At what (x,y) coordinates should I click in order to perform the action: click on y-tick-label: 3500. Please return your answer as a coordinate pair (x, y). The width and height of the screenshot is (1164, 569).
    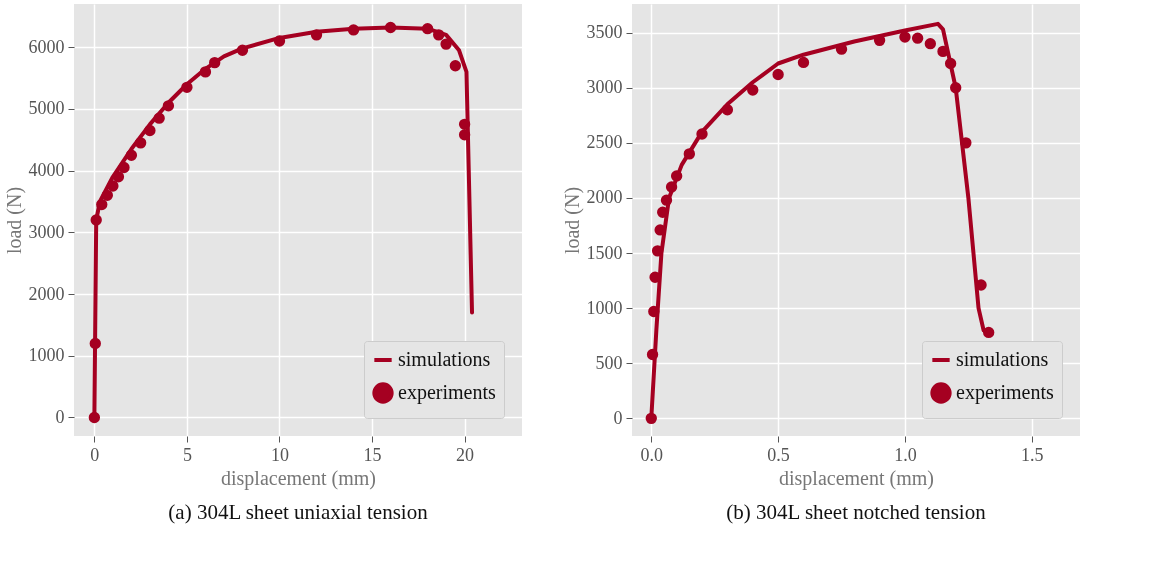
    Looking at the image, I should click on (604, 32).